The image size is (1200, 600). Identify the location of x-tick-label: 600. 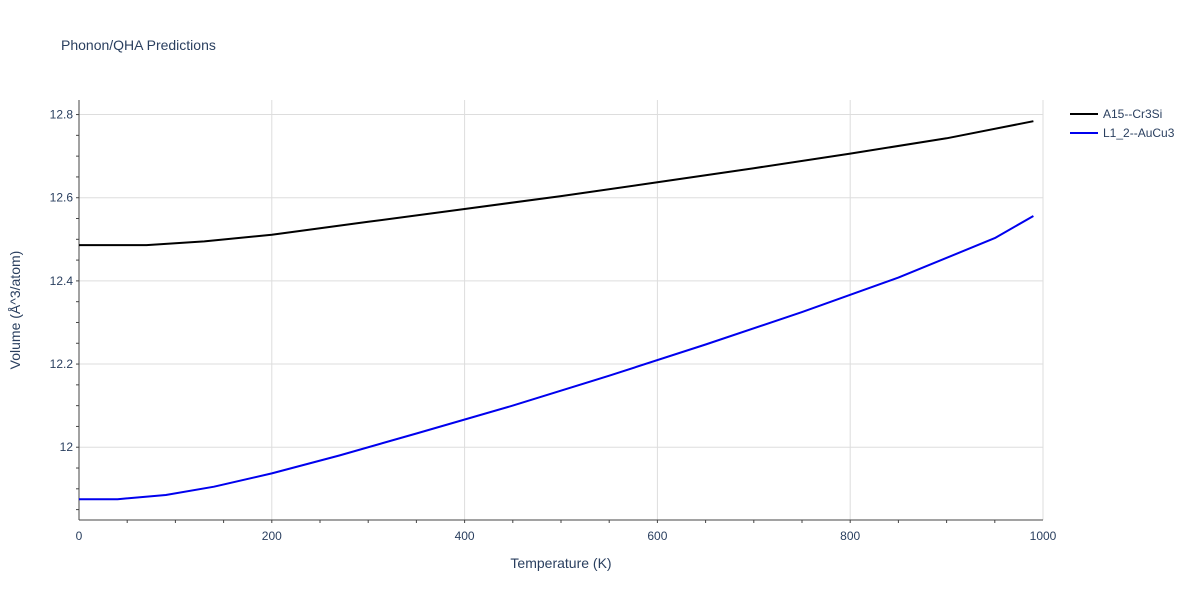
(657, 536).